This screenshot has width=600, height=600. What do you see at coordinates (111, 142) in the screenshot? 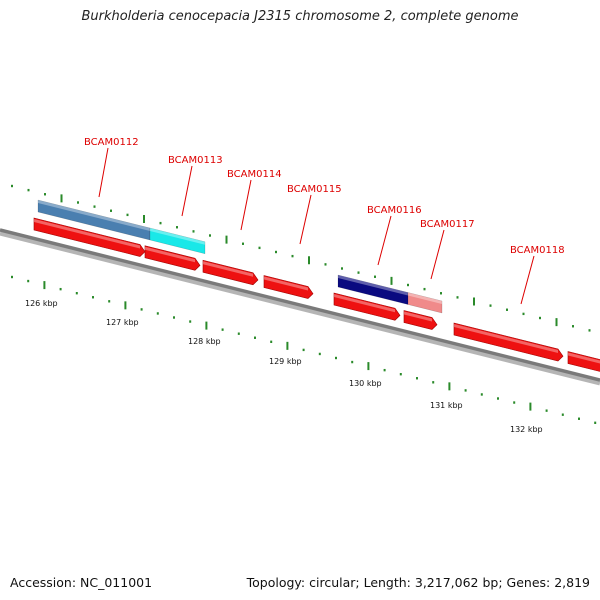
I see `gene-label: BCAM0112` at bounding box center [111, 142].